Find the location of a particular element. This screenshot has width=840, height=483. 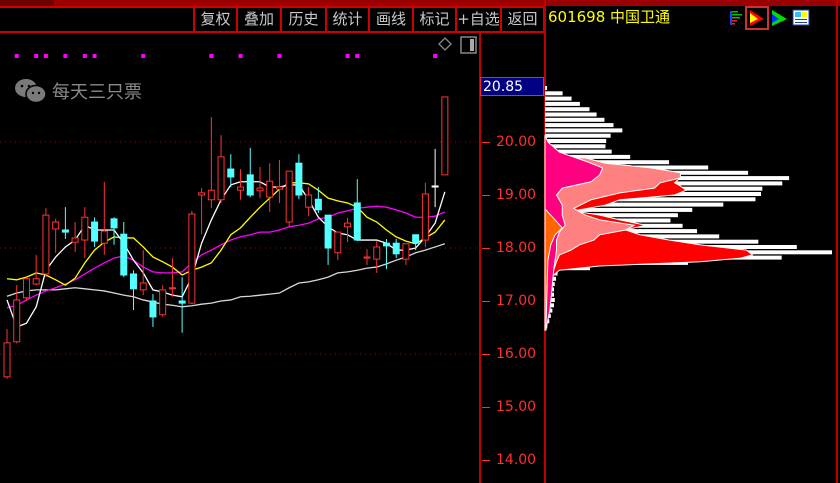

restore-rights-button: 复权 is located at coordinates (214, 19).